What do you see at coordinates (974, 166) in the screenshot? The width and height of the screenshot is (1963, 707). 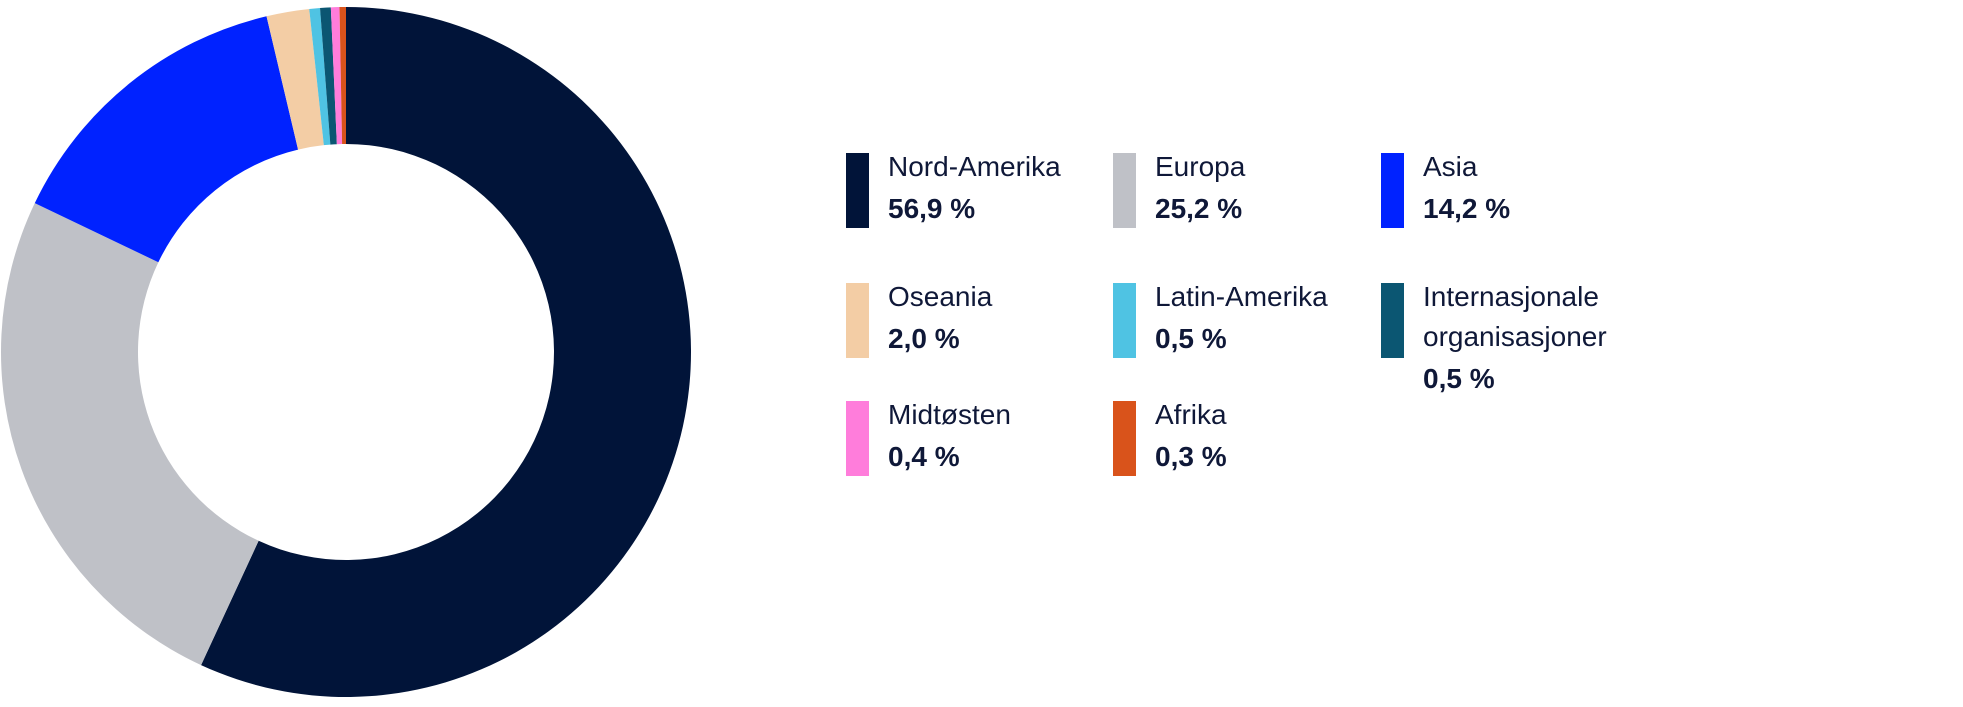 I see `legend-label: Nord-Amerika` at bounding box center [974, 166].